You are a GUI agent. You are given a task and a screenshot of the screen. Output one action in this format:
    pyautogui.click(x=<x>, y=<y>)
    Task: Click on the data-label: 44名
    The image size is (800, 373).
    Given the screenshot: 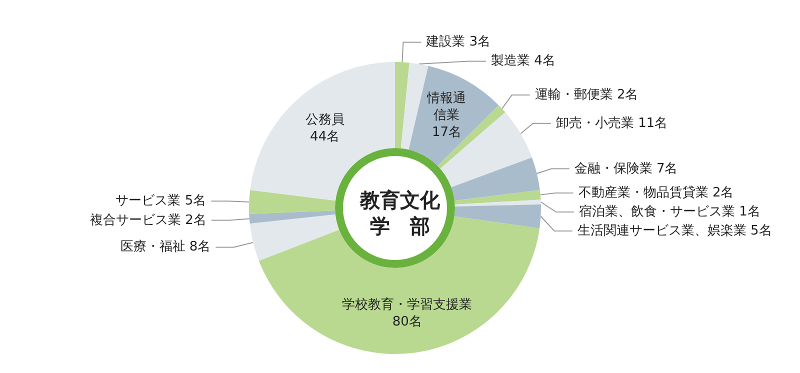 What is the action you would take?
    pyautogui.click(x=325, y=137)
    